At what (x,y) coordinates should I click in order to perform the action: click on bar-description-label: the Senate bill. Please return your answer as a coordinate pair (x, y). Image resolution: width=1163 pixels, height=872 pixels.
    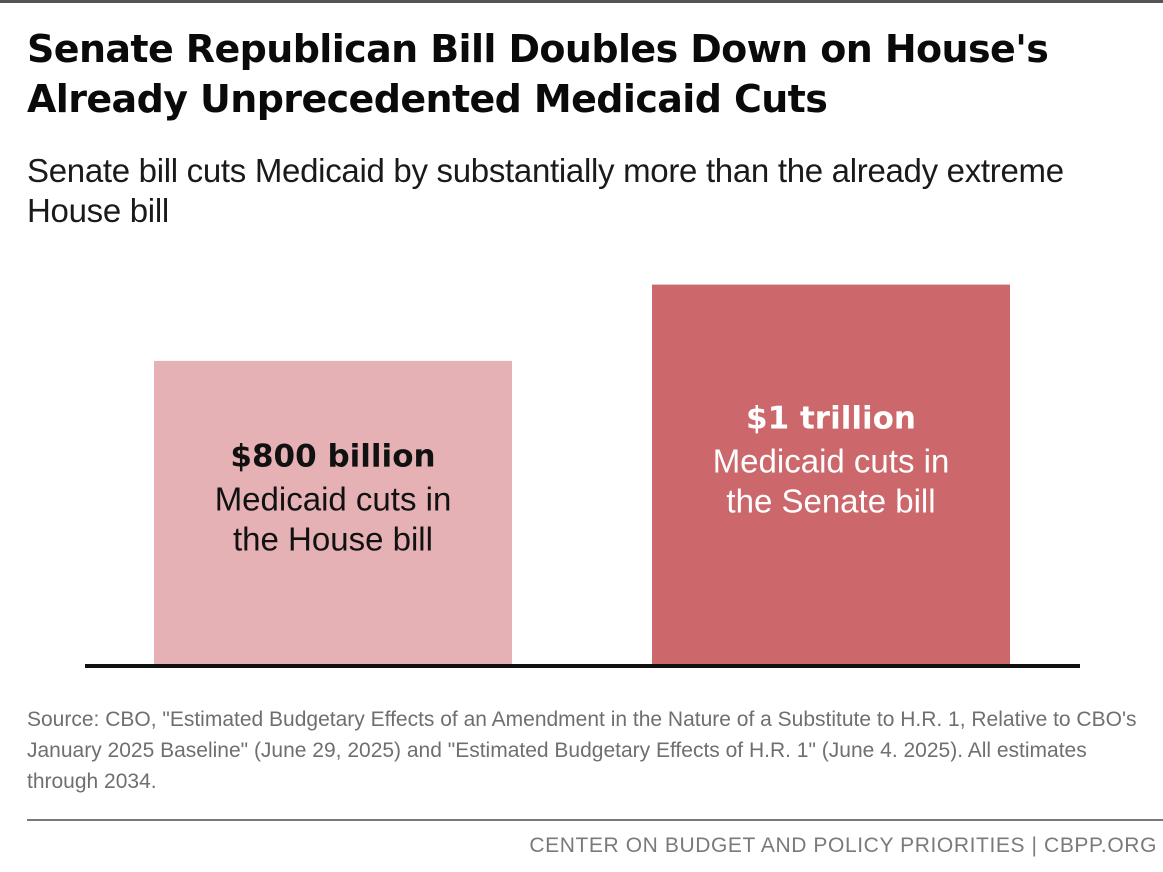
    Looking at the image, I should click on (830, 500).